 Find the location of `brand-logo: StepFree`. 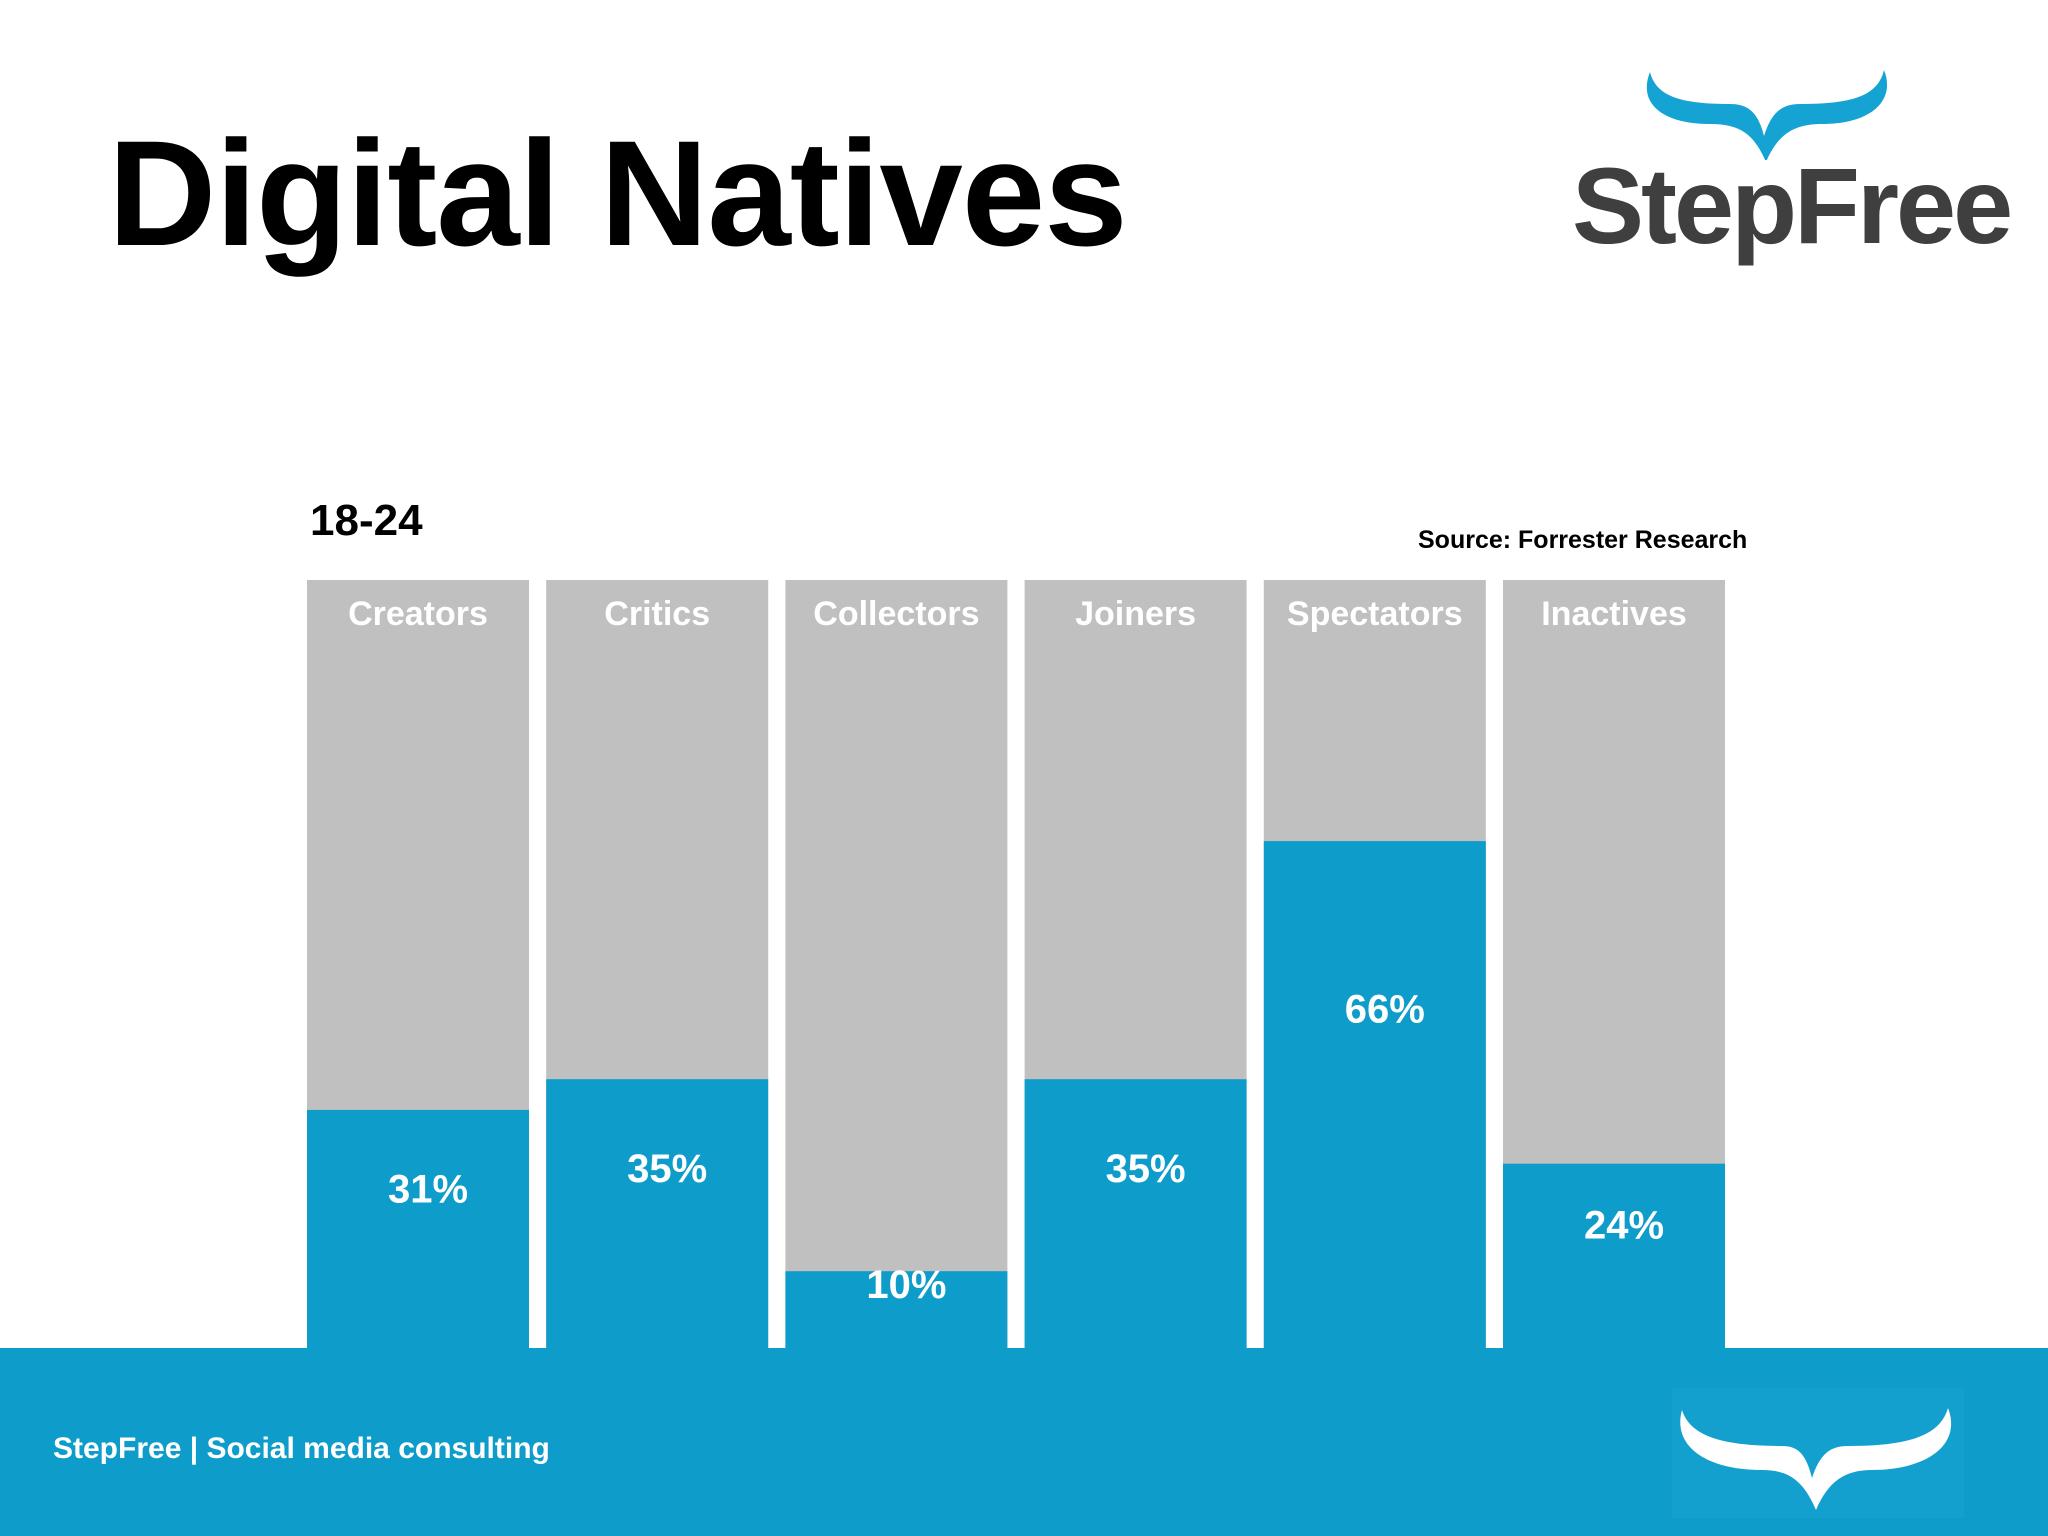

brand-logo: StepFree is located at coordinates (1786, 160).